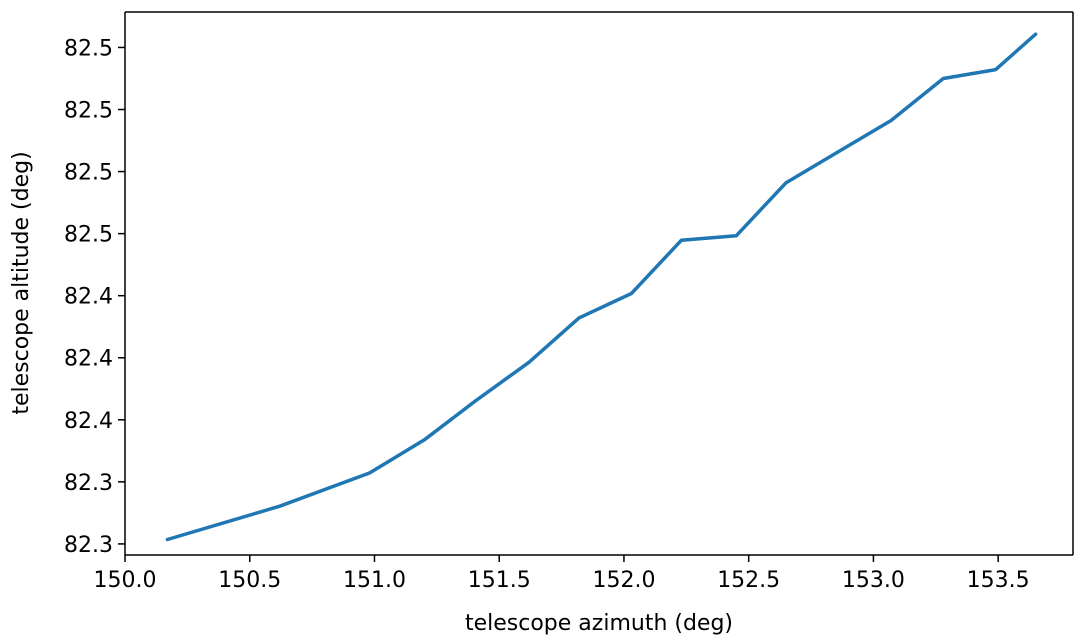 The width and height of the screenshot is (1074, 638). What do you see at coordinates (748, 580) in the screenshot?
I see `x-tick-label: 152.5` at bounding box center [748, 580].